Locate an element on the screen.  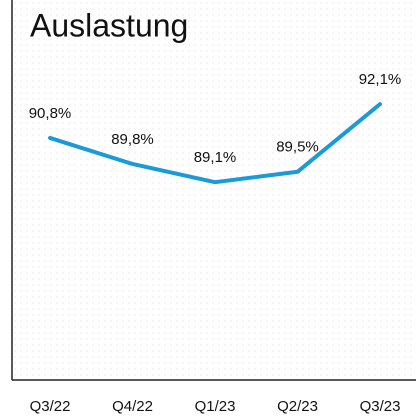
data-label: 92,1% is located at coordinates (380, 79).